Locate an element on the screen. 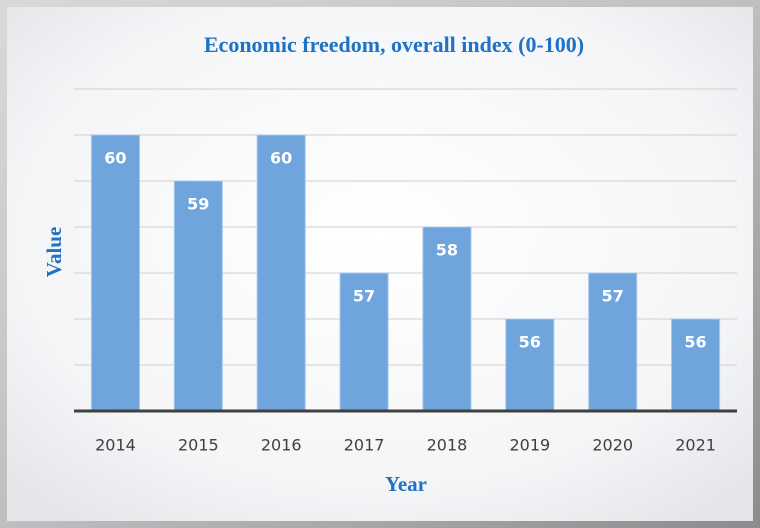 The height and width of the screenshot is (528, 760). x-tick-label: 2019 is located at coordinates (529, 445).